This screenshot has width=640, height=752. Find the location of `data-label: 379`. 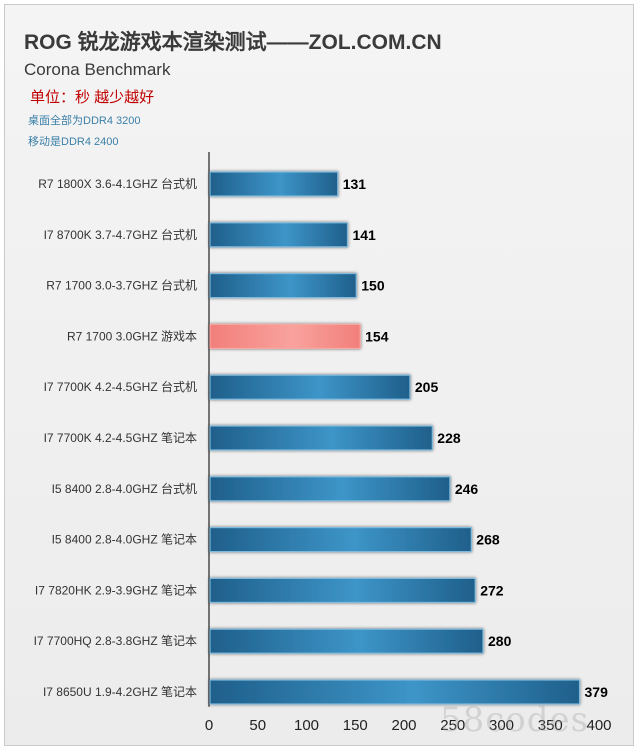

data-label: 379 is located at coordinates (597, 692).